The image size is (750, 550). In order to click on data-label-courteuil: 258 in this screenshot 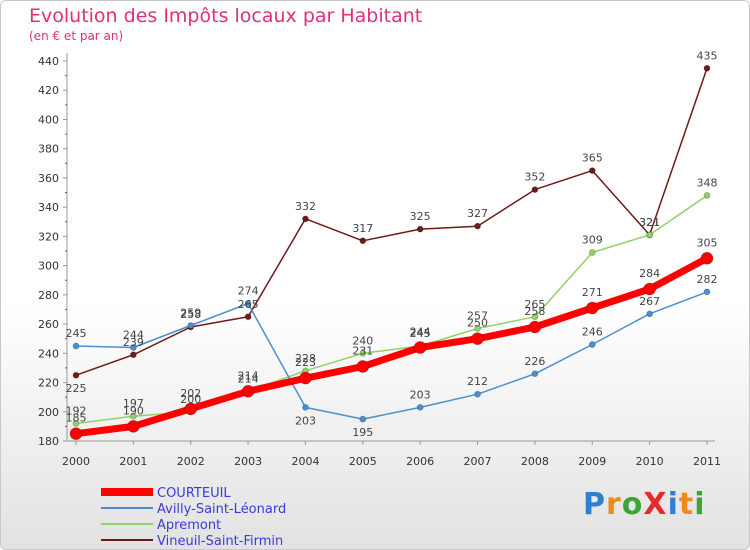, I will do `click(534, 311)`.